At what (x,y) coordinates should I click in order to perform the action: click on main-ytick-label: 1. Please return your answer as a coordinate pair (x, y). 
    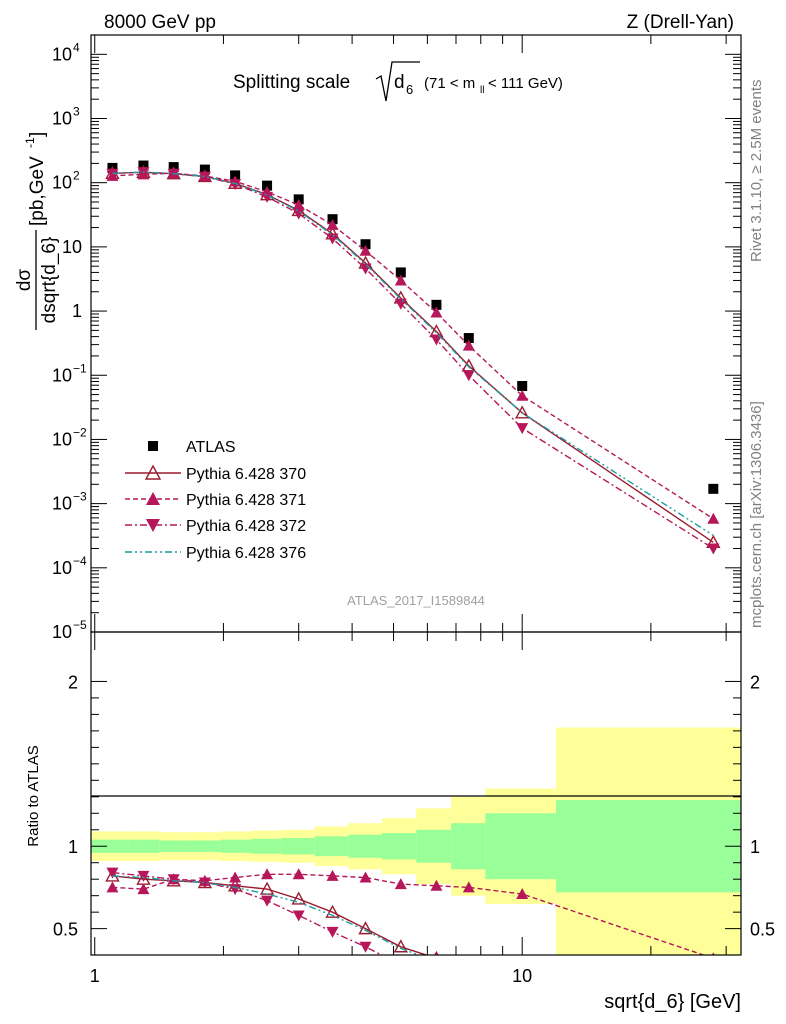
    Looking at the image, I should click on (77, 311).